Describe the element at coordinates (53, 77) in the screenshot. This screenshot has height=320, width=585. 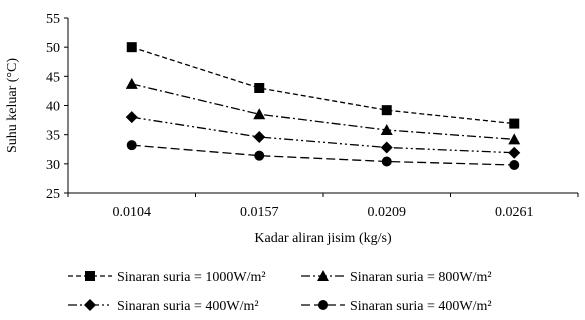
I see `y-tick-label: 45` at that location.